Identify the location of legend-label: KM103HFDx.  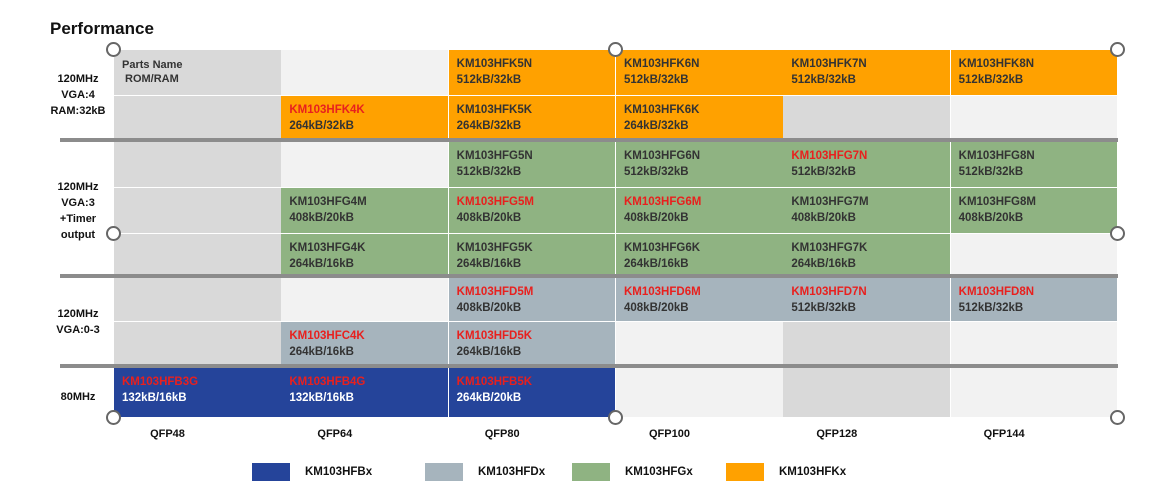
(512, 472).